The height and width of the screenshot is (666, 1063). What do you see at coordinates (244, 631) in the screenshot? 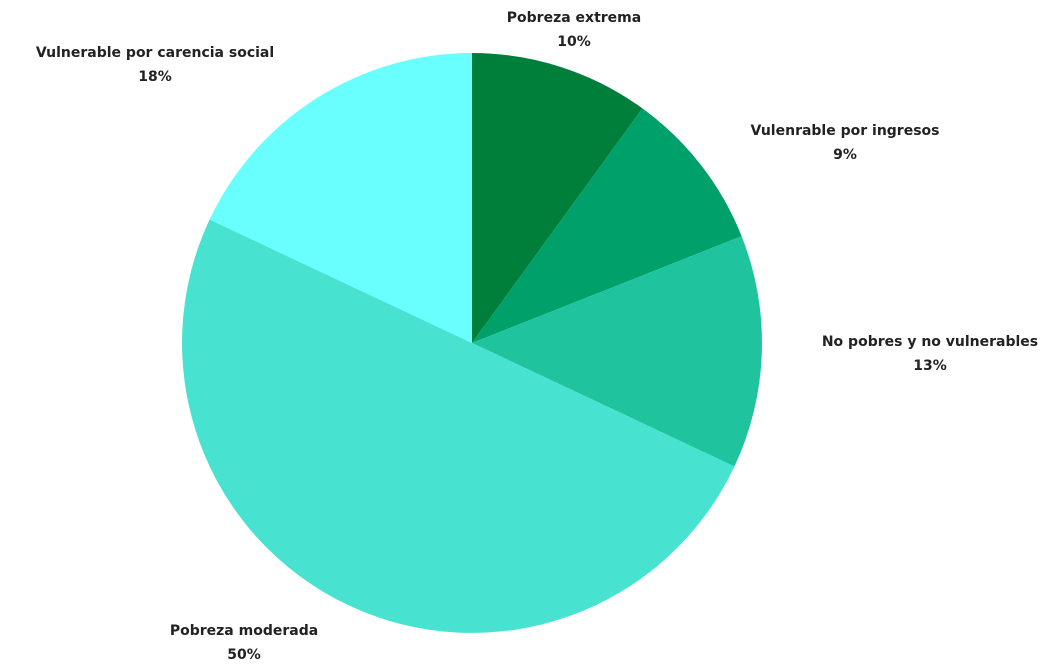
I see `slice-label-pobreza-moderada: Pobreza moderada` at bounding box center [244, 631].